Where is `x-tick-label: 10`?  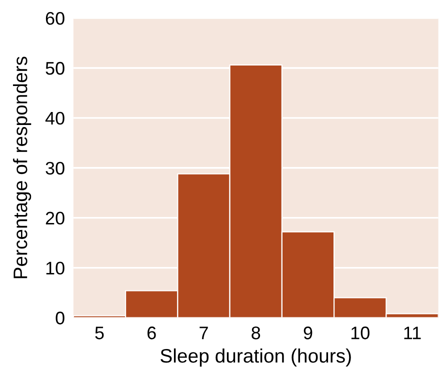 x-tick-label: 10 is located at coordinates (360, 333).